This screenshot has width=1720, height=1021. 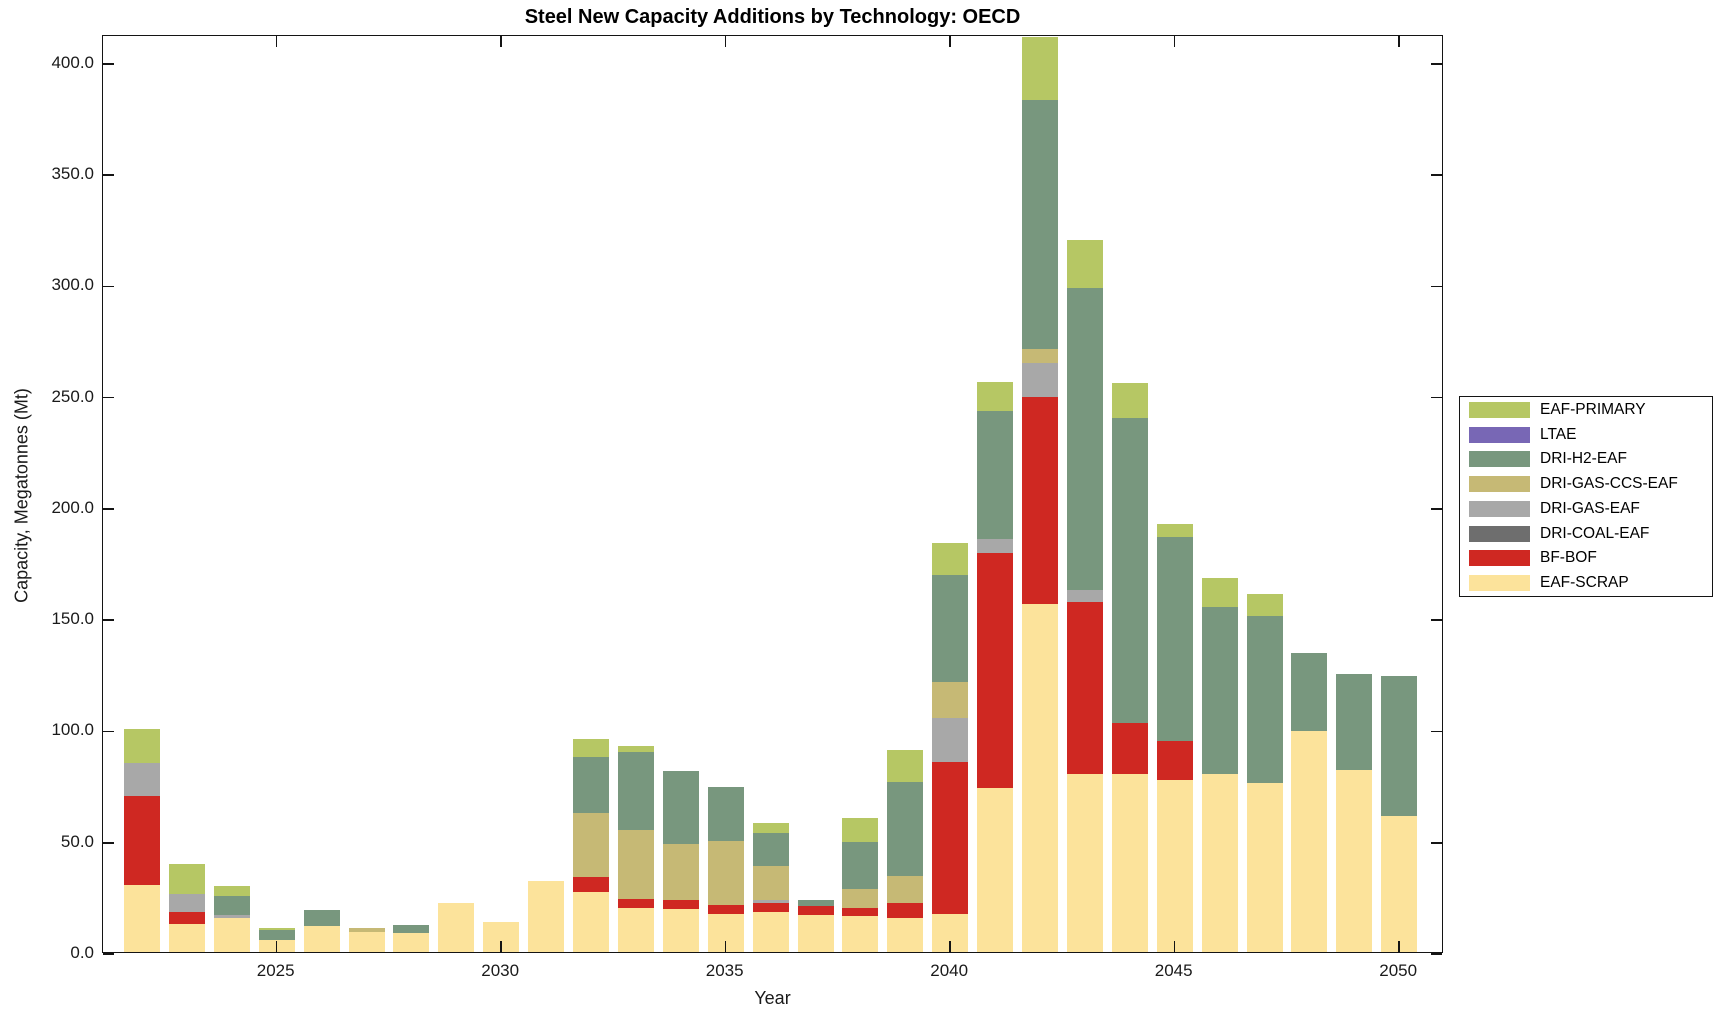 I want to click on bar-segment-2039-dri-gas-ccs-eaf, so click(x=905, y=890).